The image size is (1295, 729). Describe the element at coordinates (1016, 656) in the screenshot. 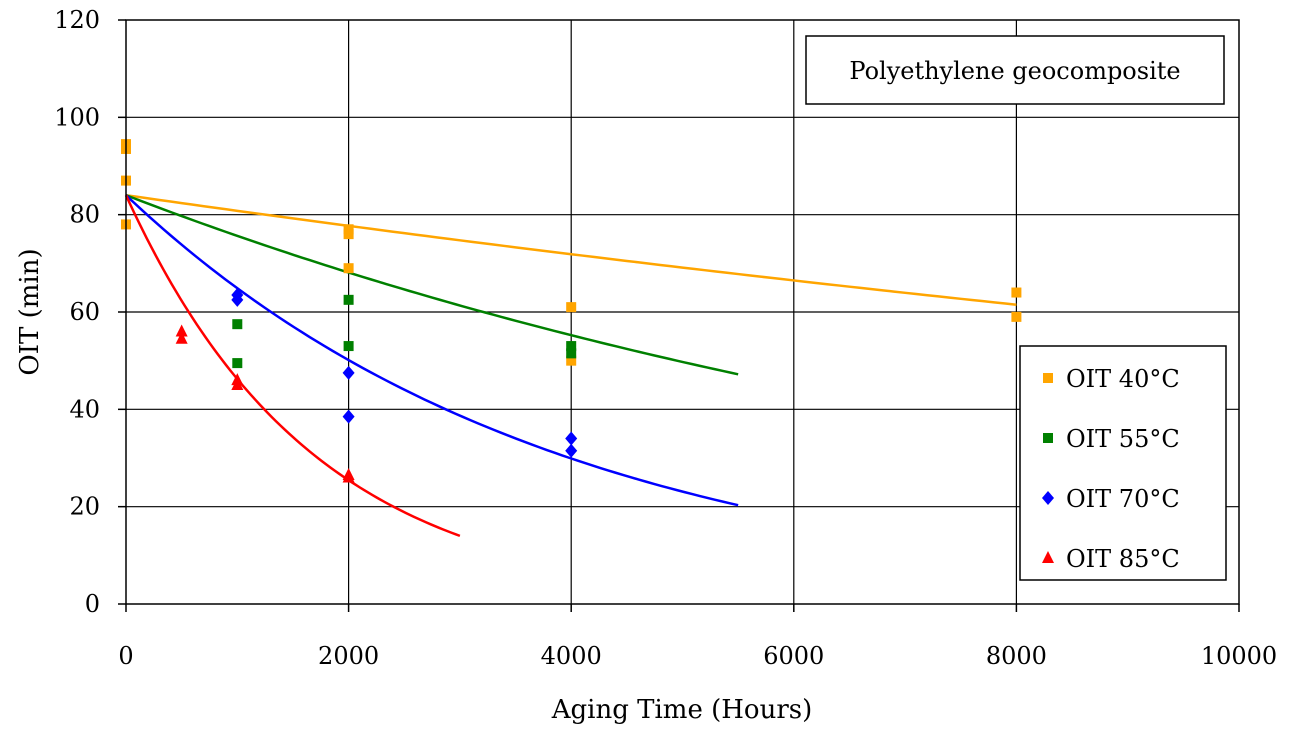

I see `x-tick-label: 8000` at that location.